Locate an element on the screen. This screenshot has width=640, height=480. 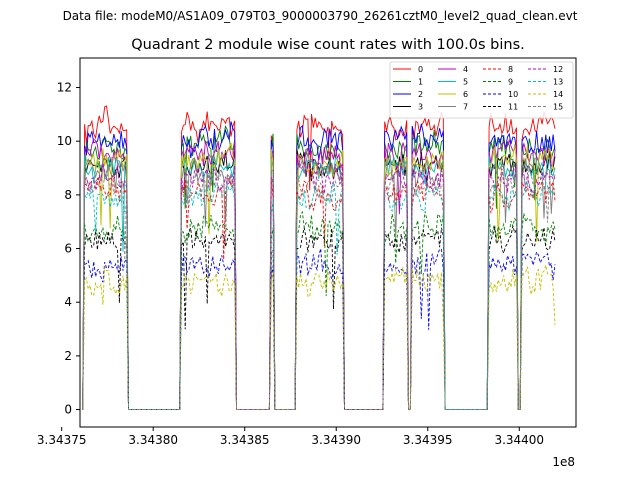
legend-label-9: 9 is located at coordinates (510, 82).